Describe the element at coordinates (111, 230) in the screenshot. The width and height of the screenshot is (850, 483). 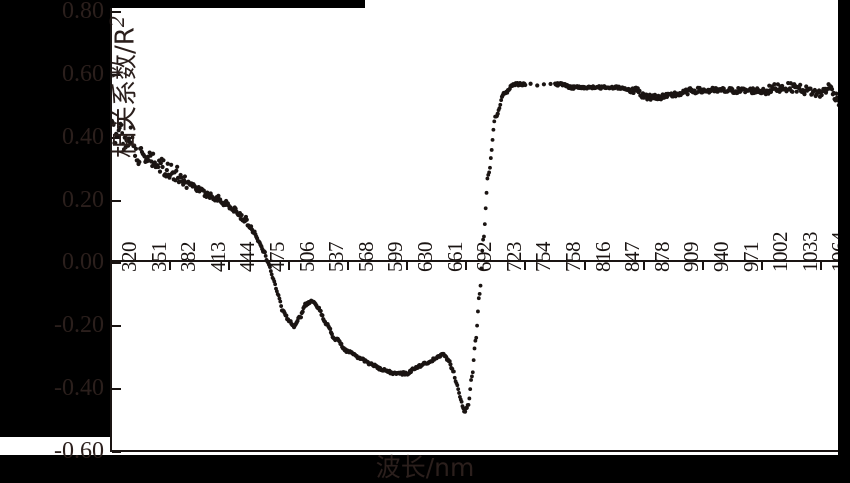
I see `y-axis-line` at that location.